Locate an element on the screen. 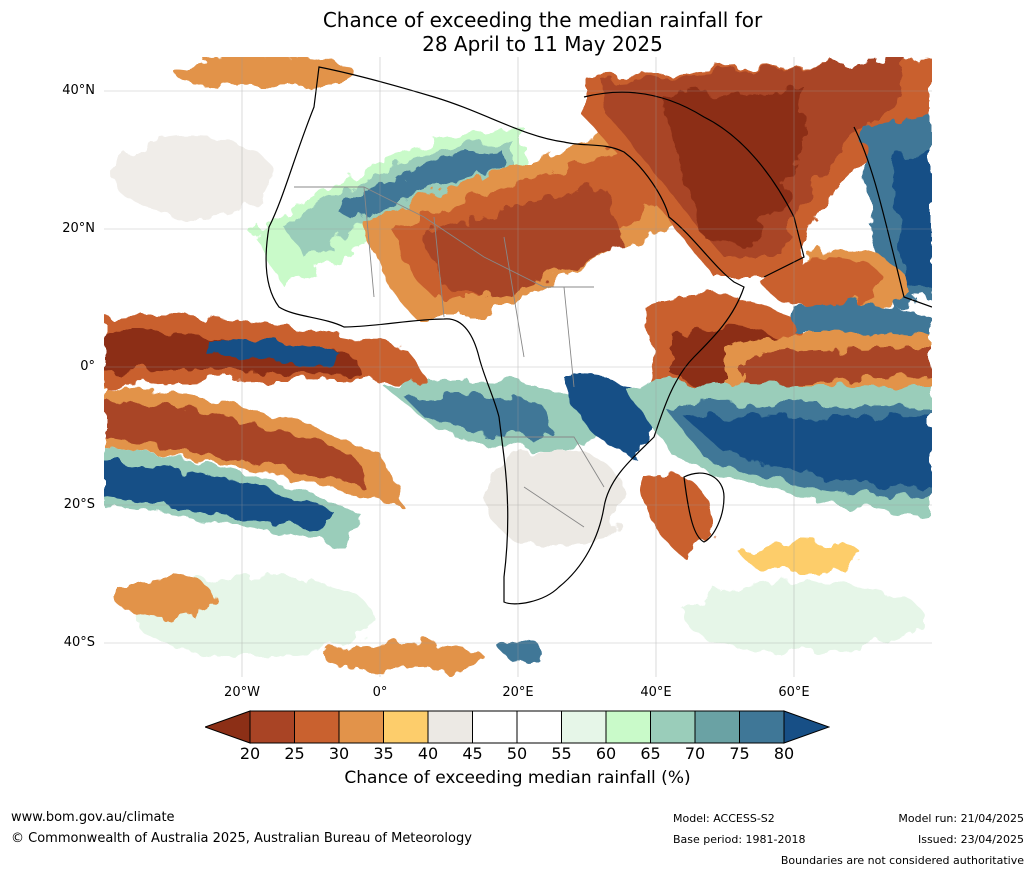 The width and height of the screenshot is (1035, 873). lat-label-40n: 40°N is located at coordinates (78, 90).